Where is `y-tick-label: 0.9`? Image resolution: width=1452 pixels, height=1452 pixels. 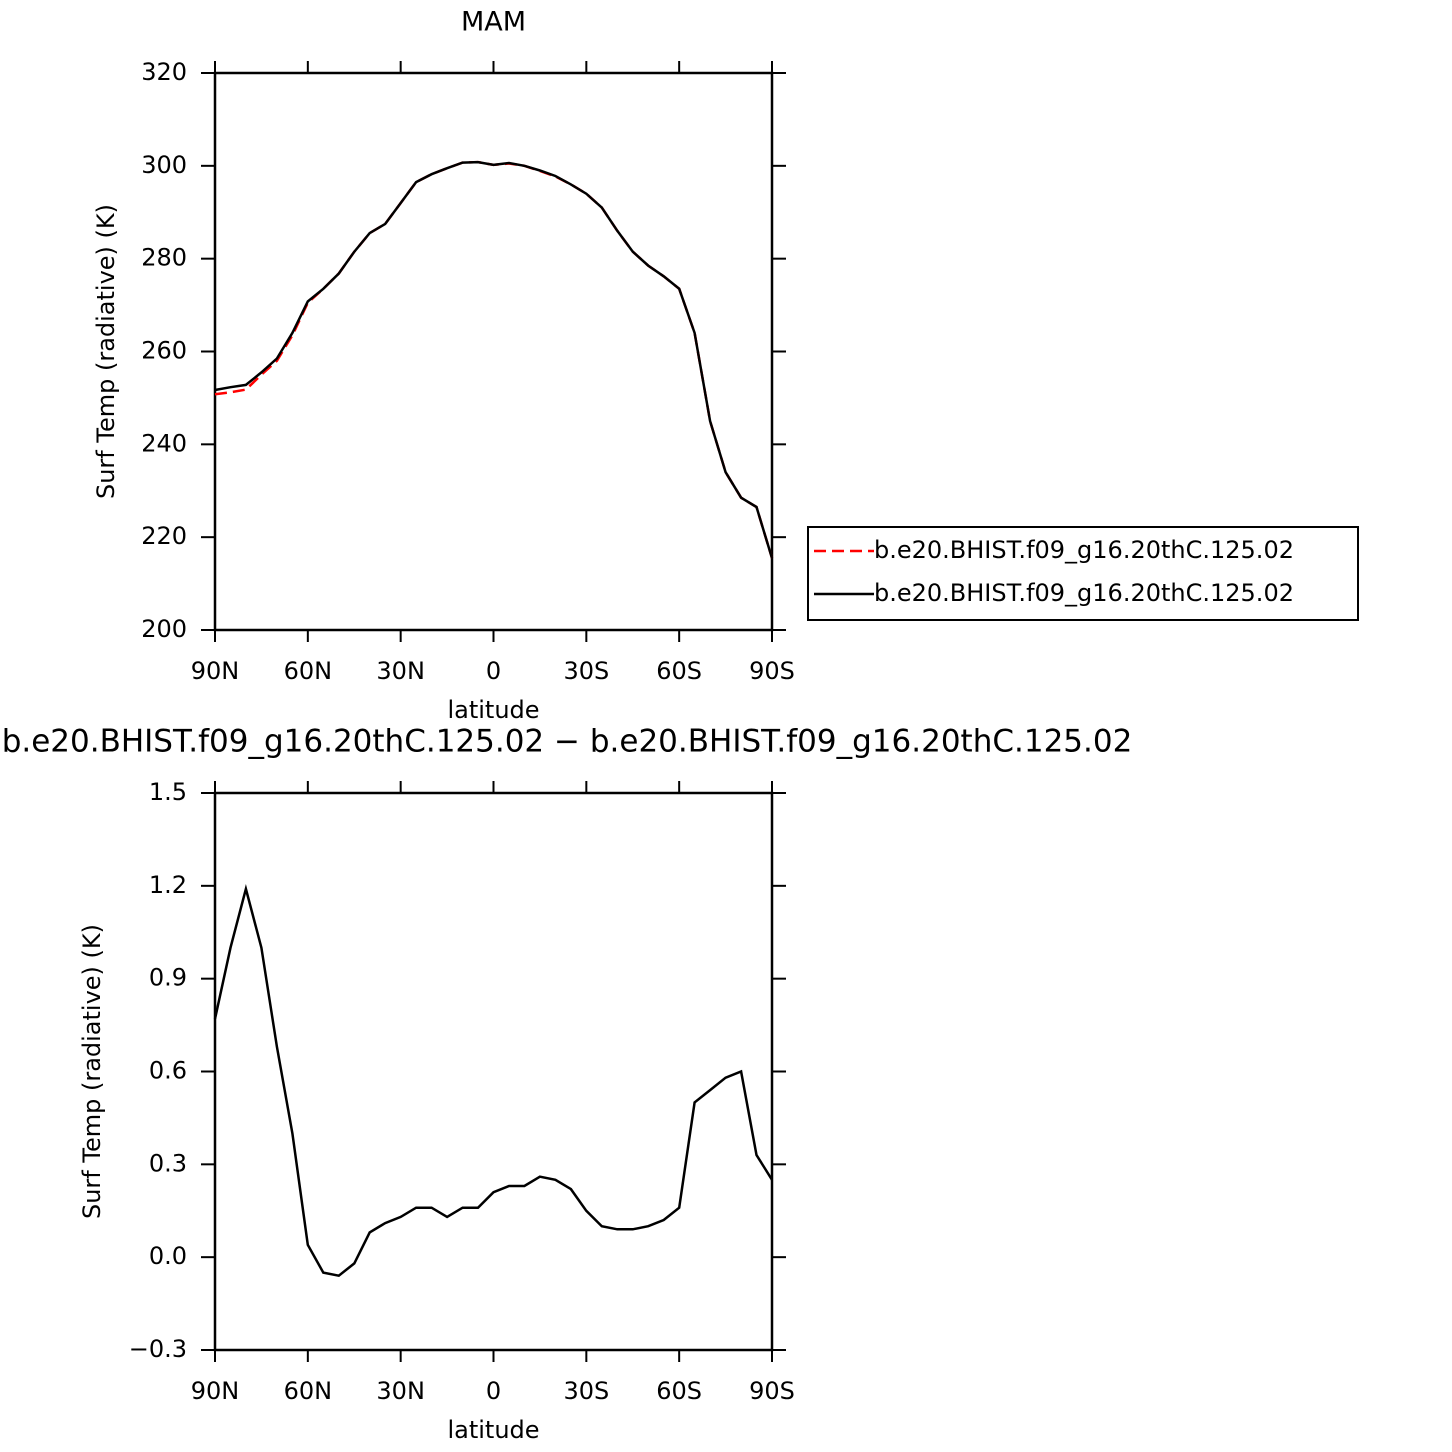 y-tick-label: 0.9 is located at coordinates (168, 978).